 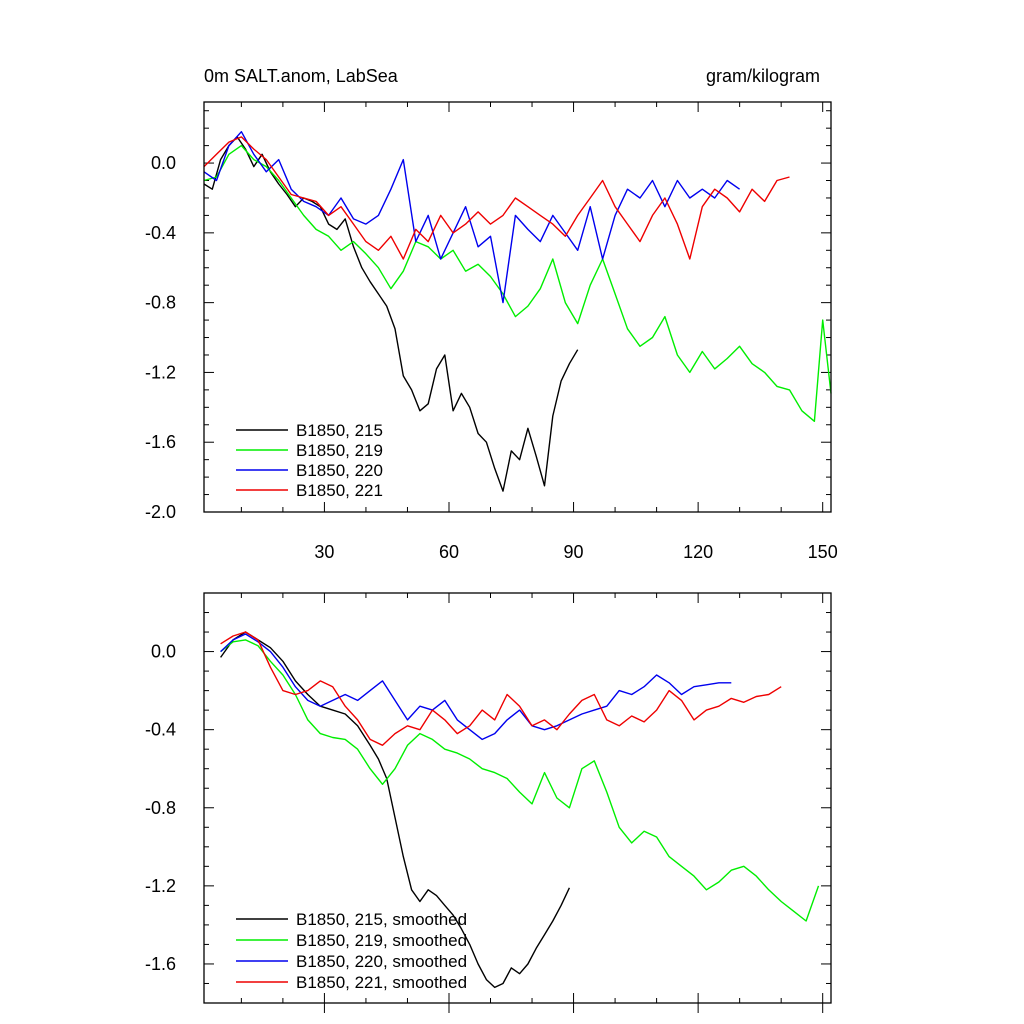 I want to click on top-x-tick-label: 30, so click(x=324, y=552).